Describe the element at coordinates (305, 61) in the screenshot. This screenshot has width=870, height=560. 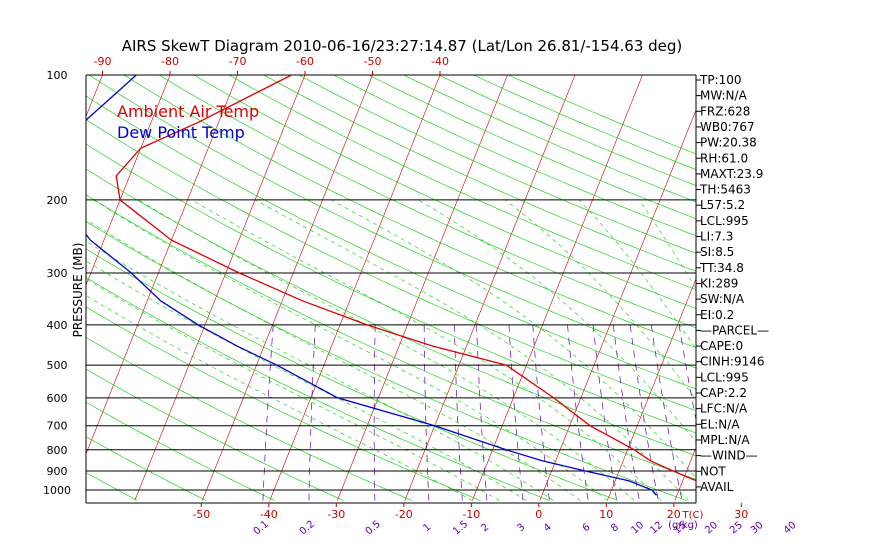
I see `top-temp-tick-label: -60` at that location.